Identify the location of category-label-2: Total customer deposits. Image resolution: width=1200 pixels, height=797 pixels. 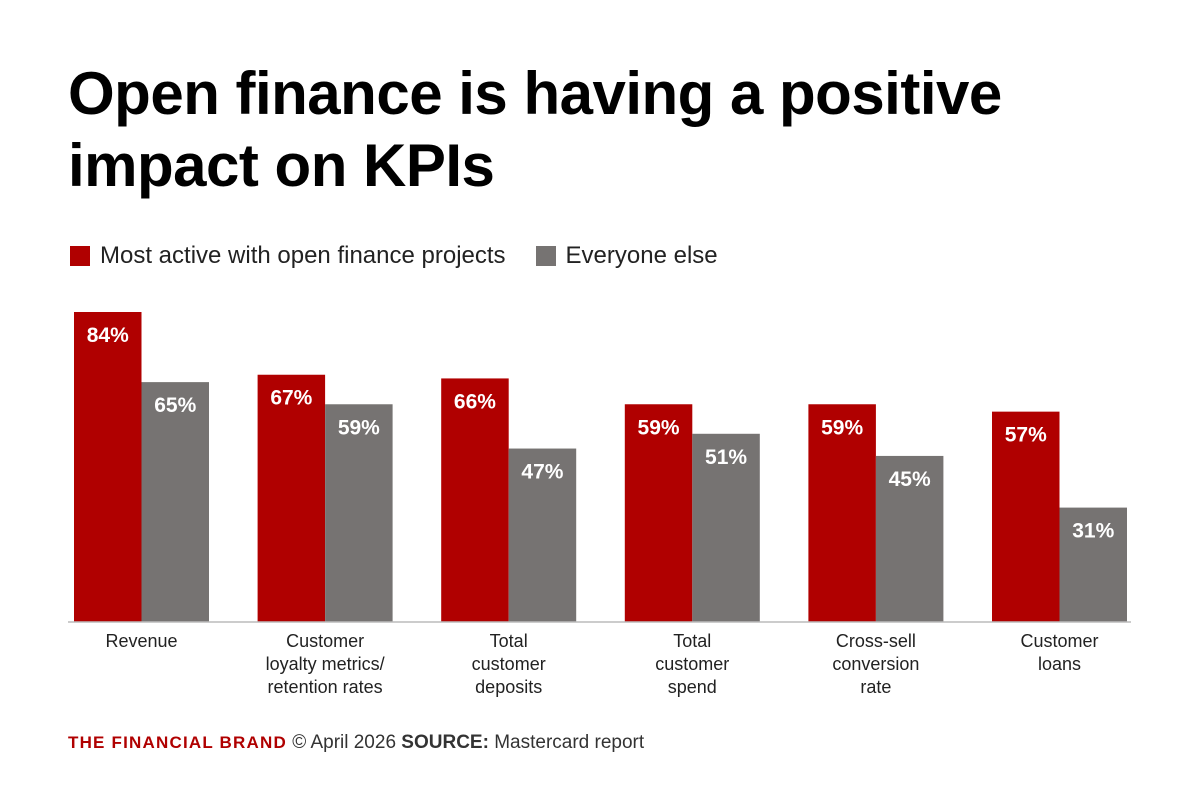
(509, 664).